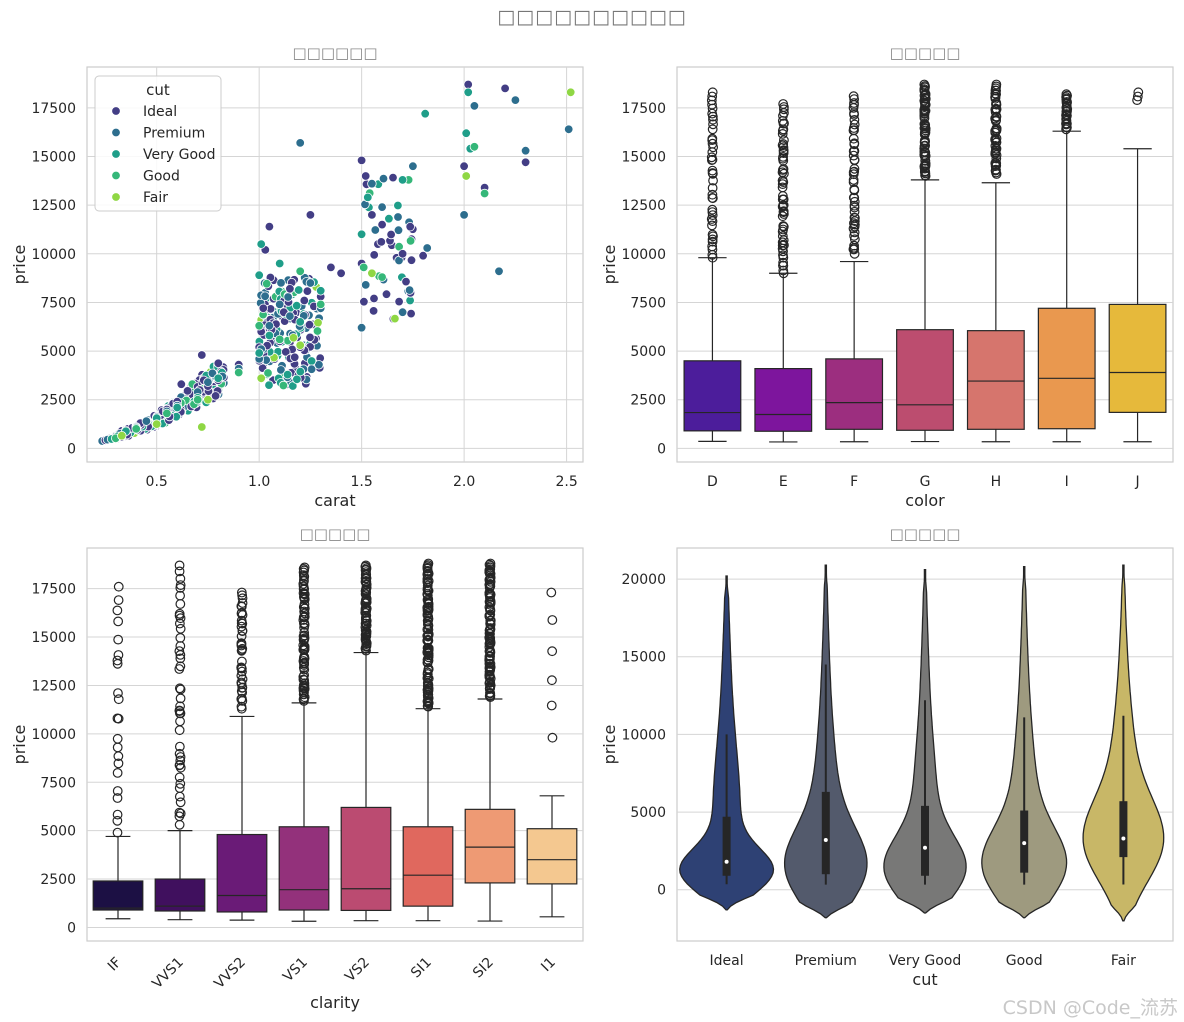  I want to click on legend-box, so click(158, 143).